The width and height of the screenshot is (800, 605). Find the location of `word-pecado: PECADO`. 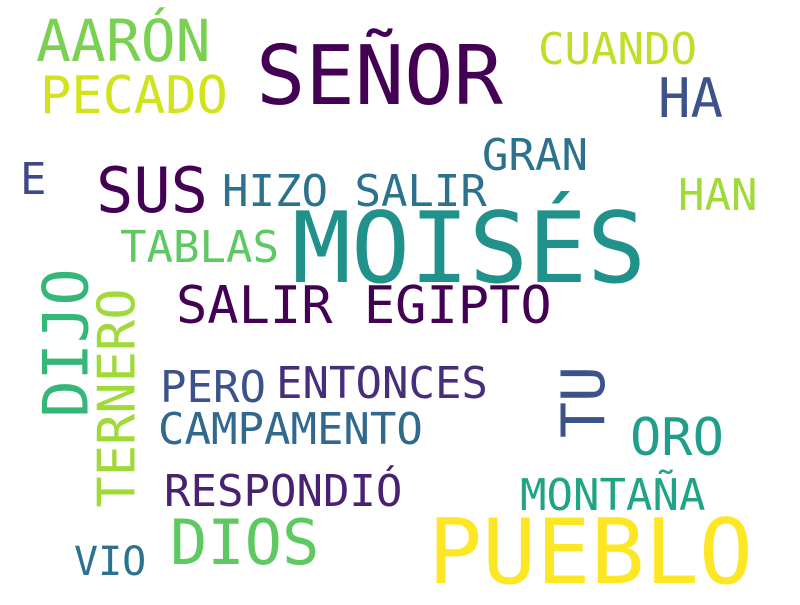

word-pecado: PECADO is located at coordinates (134, 96).